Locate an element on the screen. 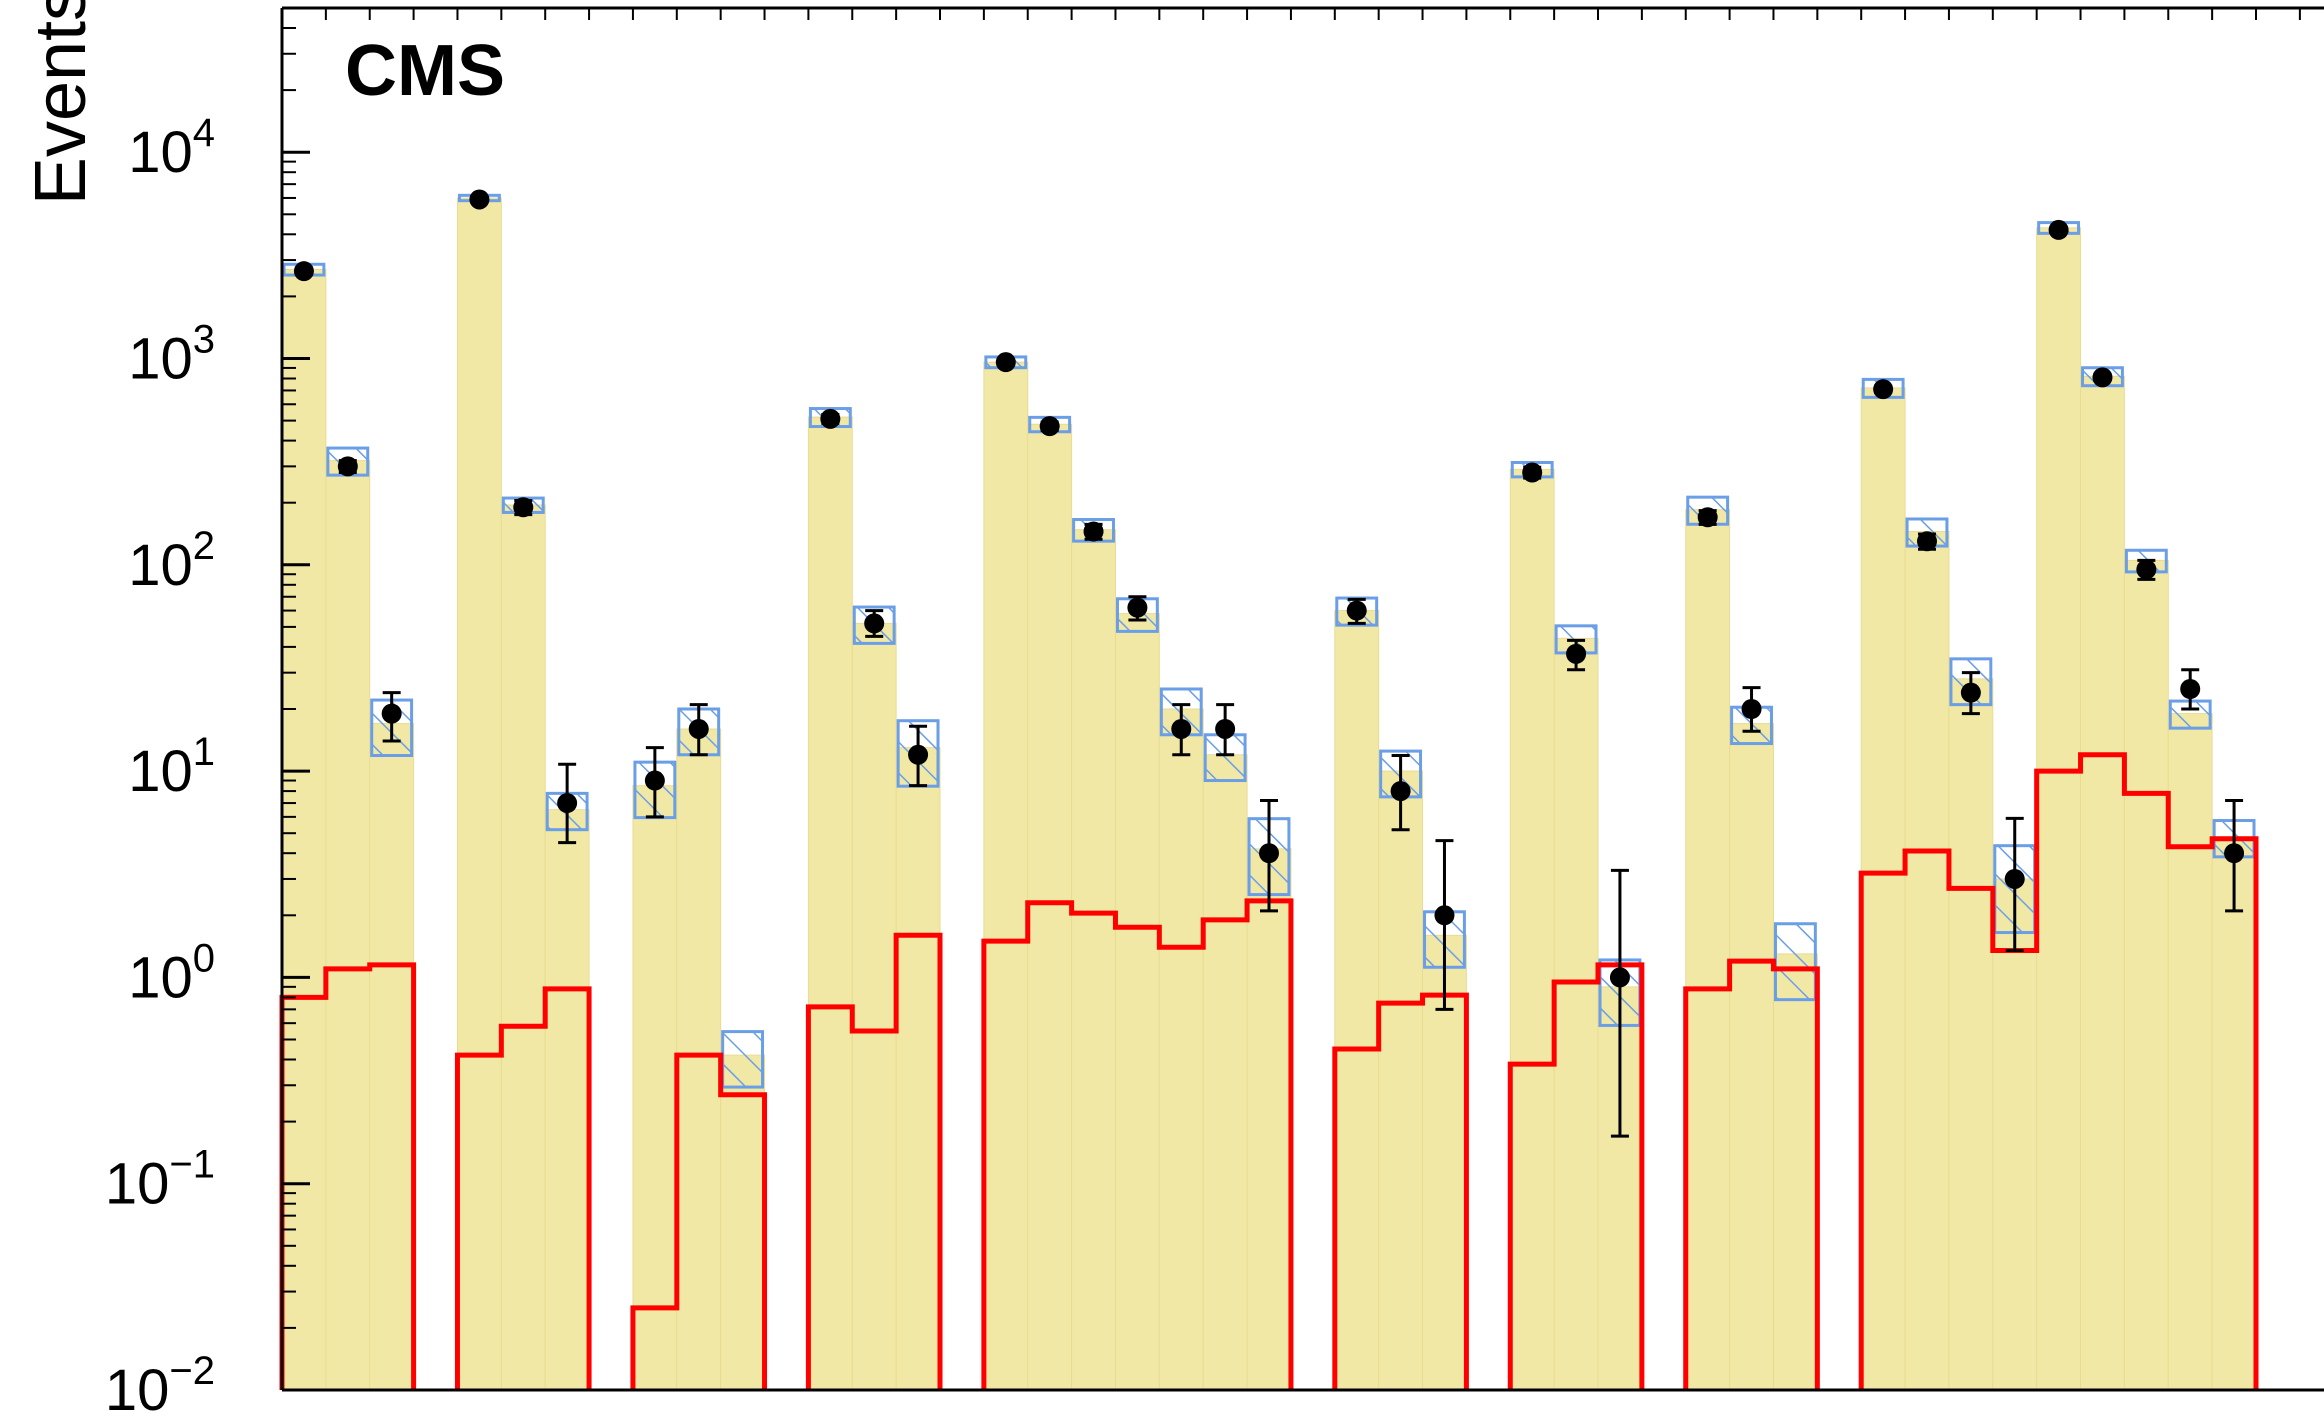  y-tick-label: 10² is located at coordinates (171, 561).